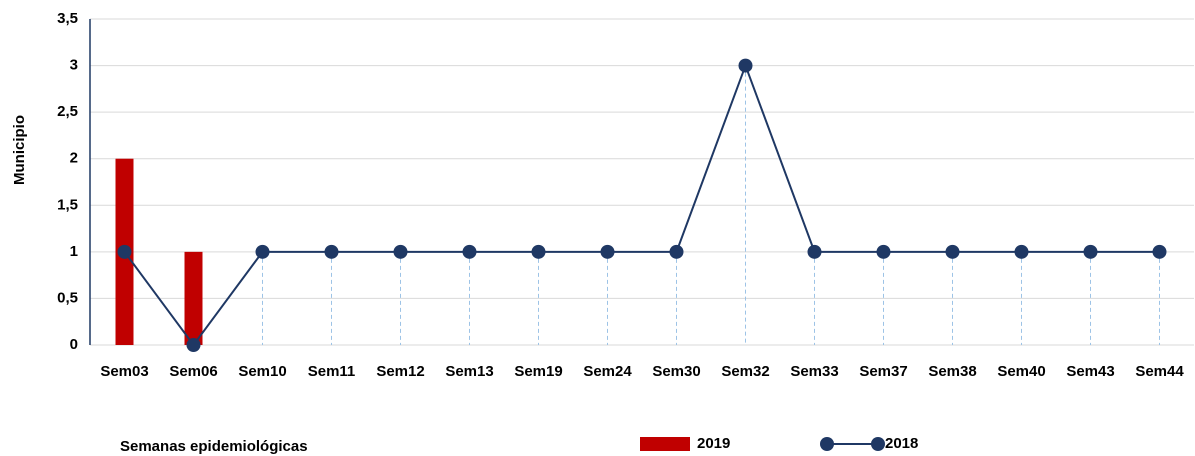 Image resolution: width=1195 pixels, height=456 pixels. What do you see at coordinates (676, 371) in the screenshot?
I see `x-tick-label: Sem30` at bounding box center [676, 371].